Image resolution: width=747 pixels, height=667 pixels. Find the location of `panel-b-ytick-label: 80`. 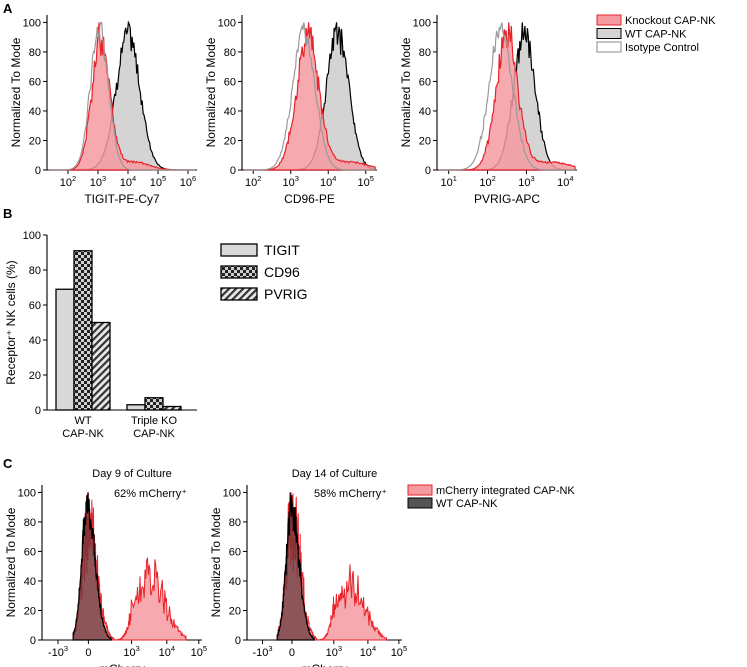

panel-b-ytick-label: 80 is located at coordinates (35, 271).